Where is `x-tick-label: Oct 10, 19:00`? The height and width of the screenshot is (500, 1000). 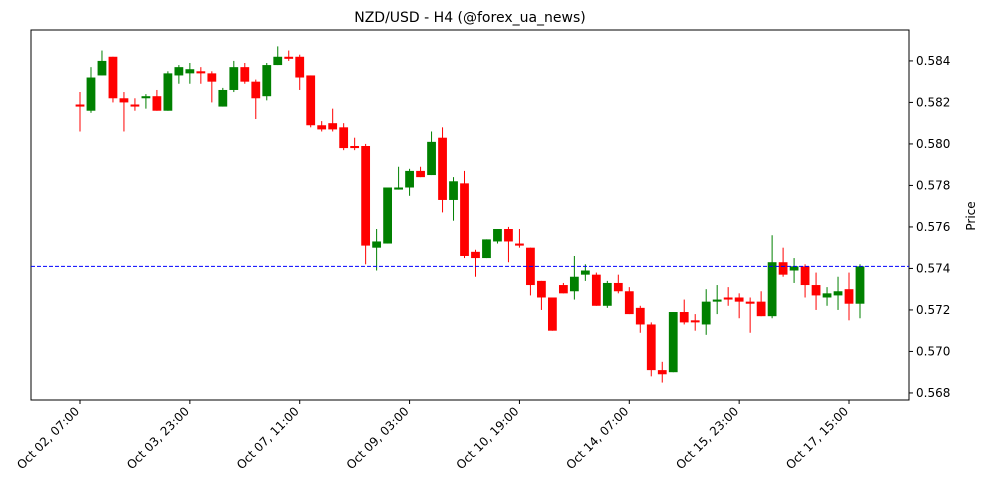
x-tick-label: Oct 10, 19:00 is located at coordinates (488, 438).